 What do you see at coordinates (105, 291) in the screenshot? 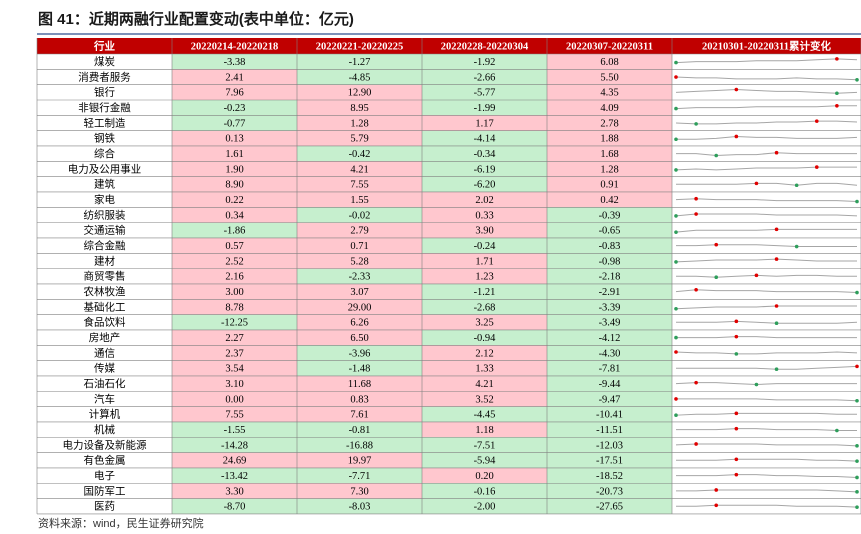
I see `cell: 农林牧渔` at bounding box center [105, 291].